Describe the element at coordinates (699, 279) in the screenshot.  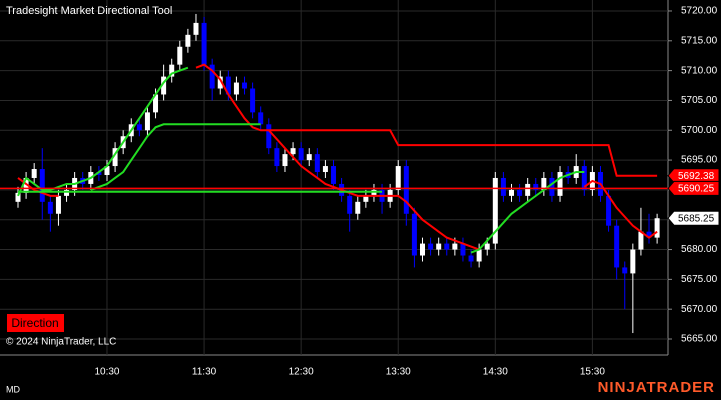
I see `y-tick-label: 5675.00` at that location.